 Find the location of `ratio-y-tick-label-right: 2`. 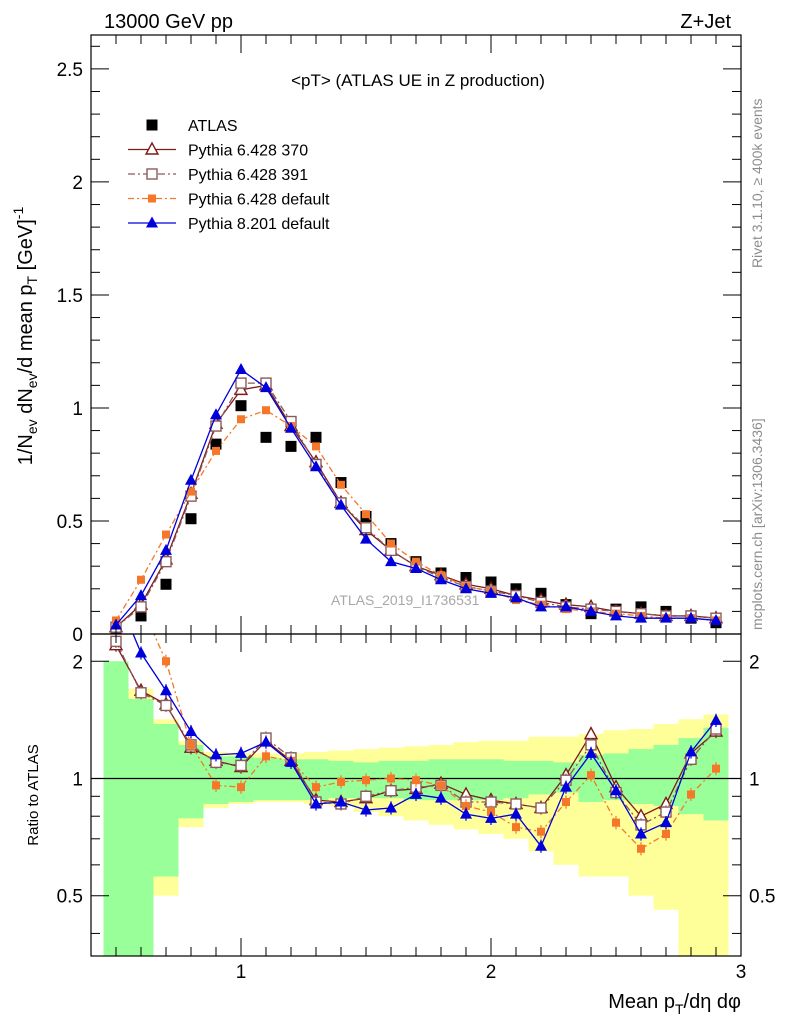

ratio-y-tick-label-right: 2 is located at coordinates (754, 662).